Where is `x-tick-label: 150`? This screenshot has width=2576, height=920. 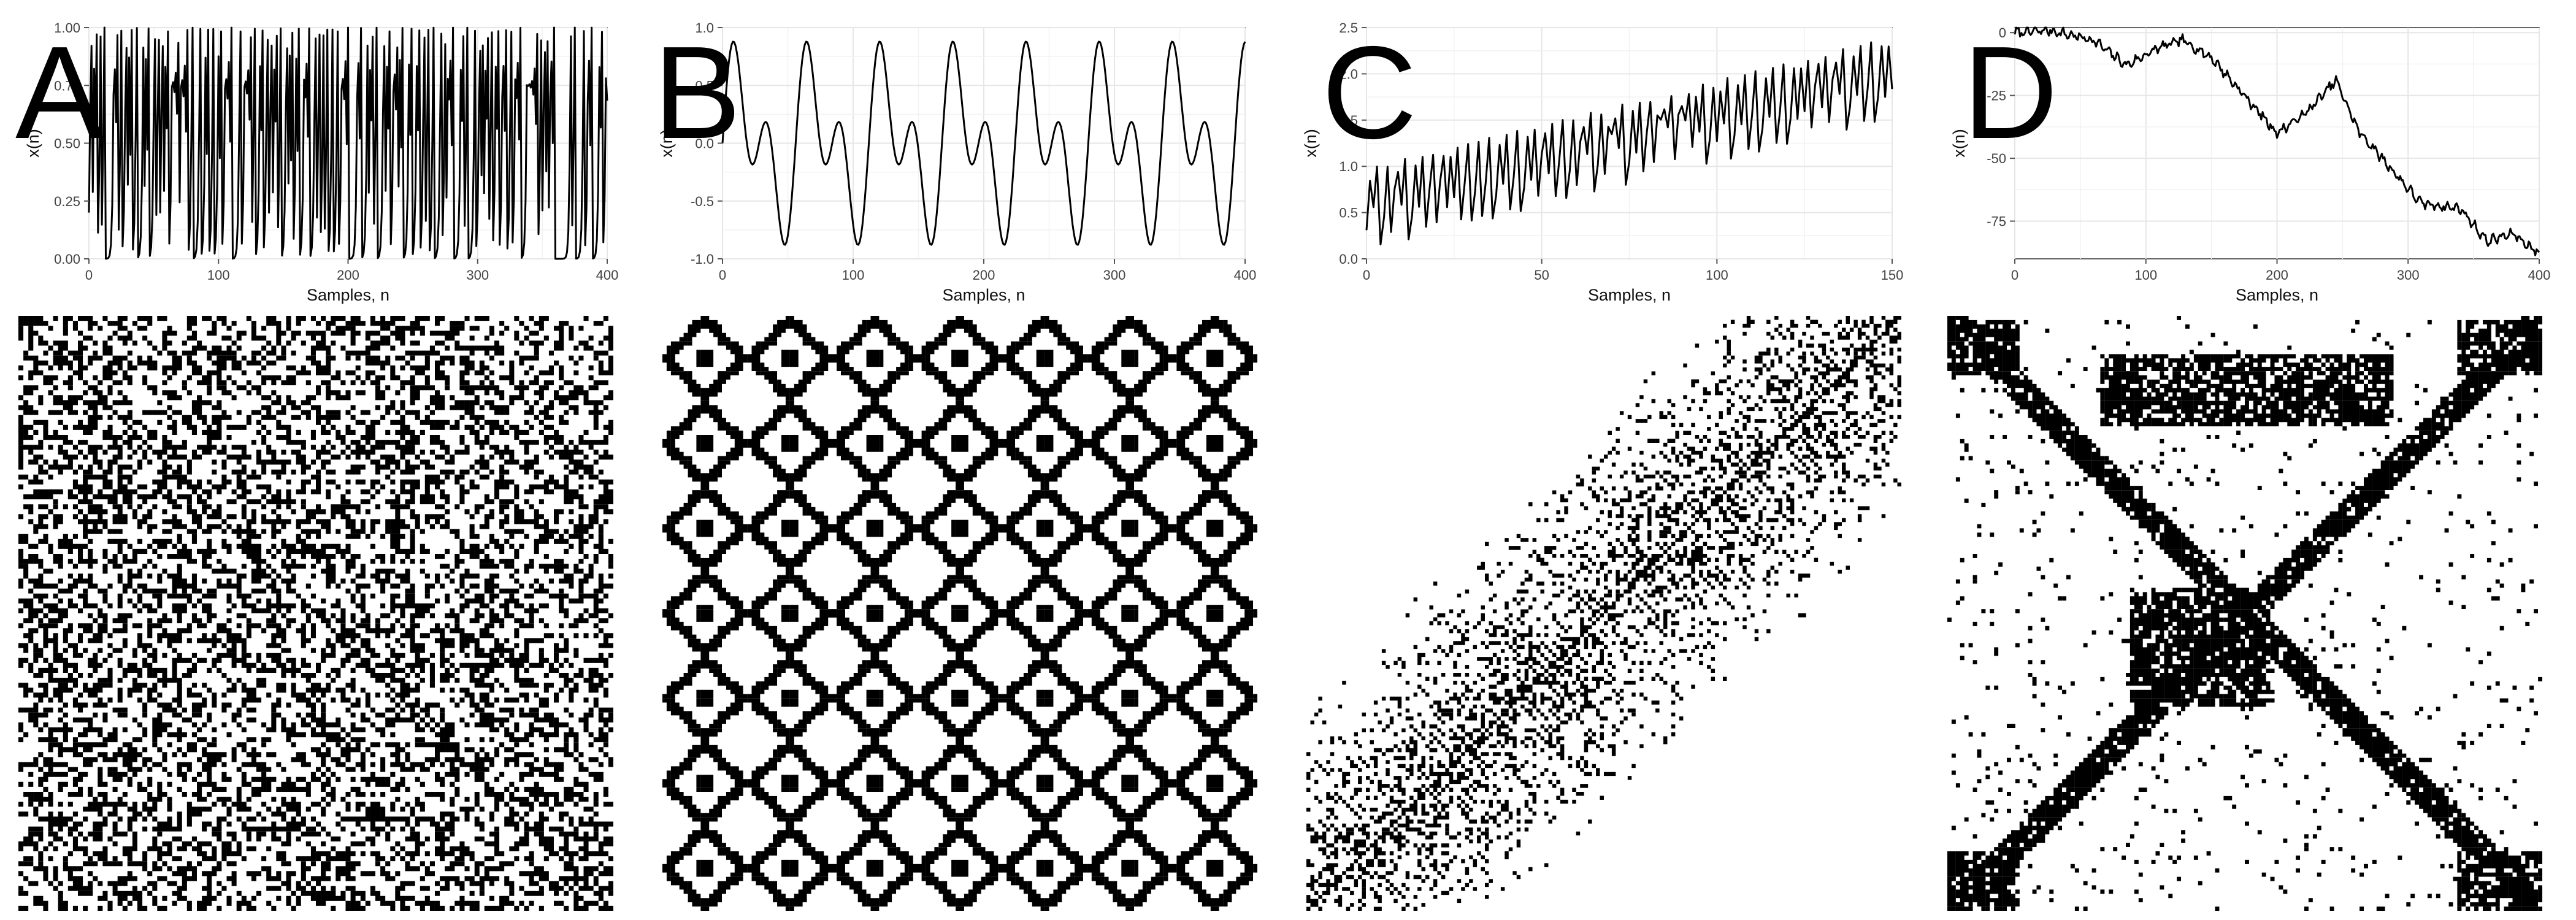 x-tick-label: 150 is located at coordinates (1892, 275).